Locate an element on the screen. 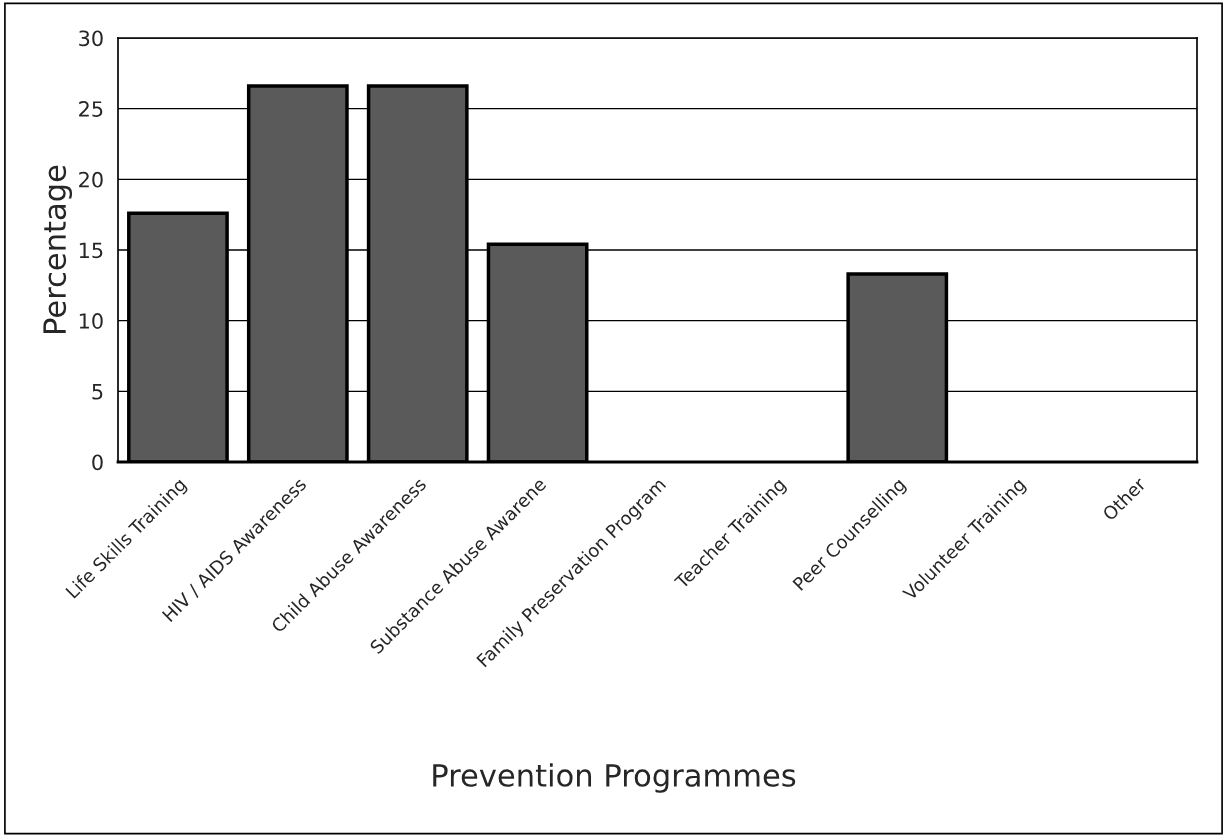  y-tick-label: 25 is located at coordinates (91, 109).